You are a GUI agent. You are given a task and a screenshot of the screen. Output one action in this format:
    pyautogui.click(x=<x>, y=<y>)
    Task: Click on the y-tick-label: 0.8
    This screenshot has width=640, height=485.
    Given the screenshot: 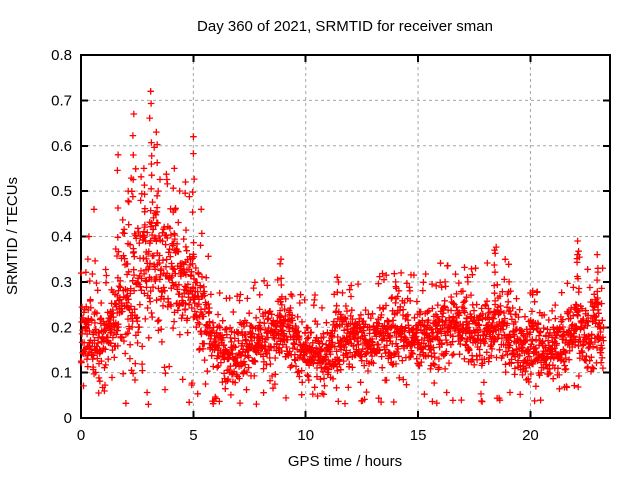 What is the action you would take?
    pyautogui.click(x=61, y=55)
    